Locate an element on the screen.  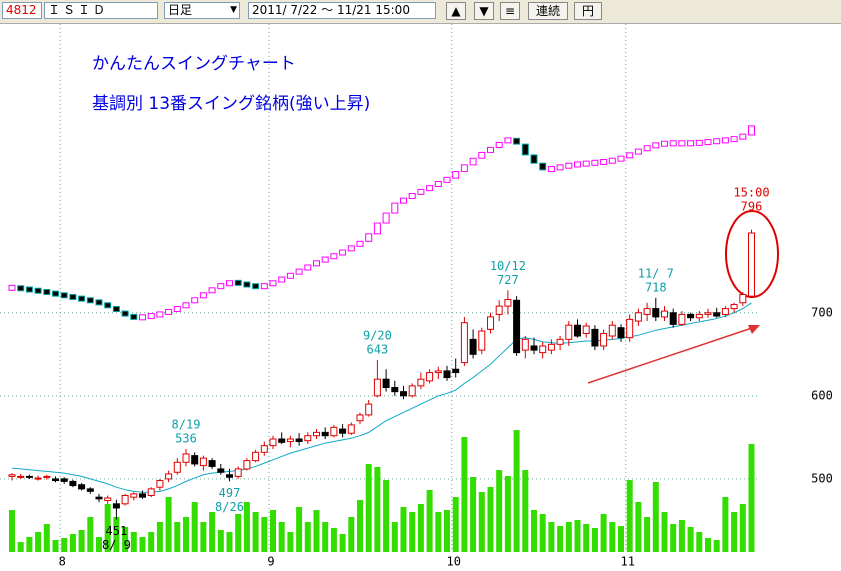
button: ≡ is located at coordinates (510, 11).